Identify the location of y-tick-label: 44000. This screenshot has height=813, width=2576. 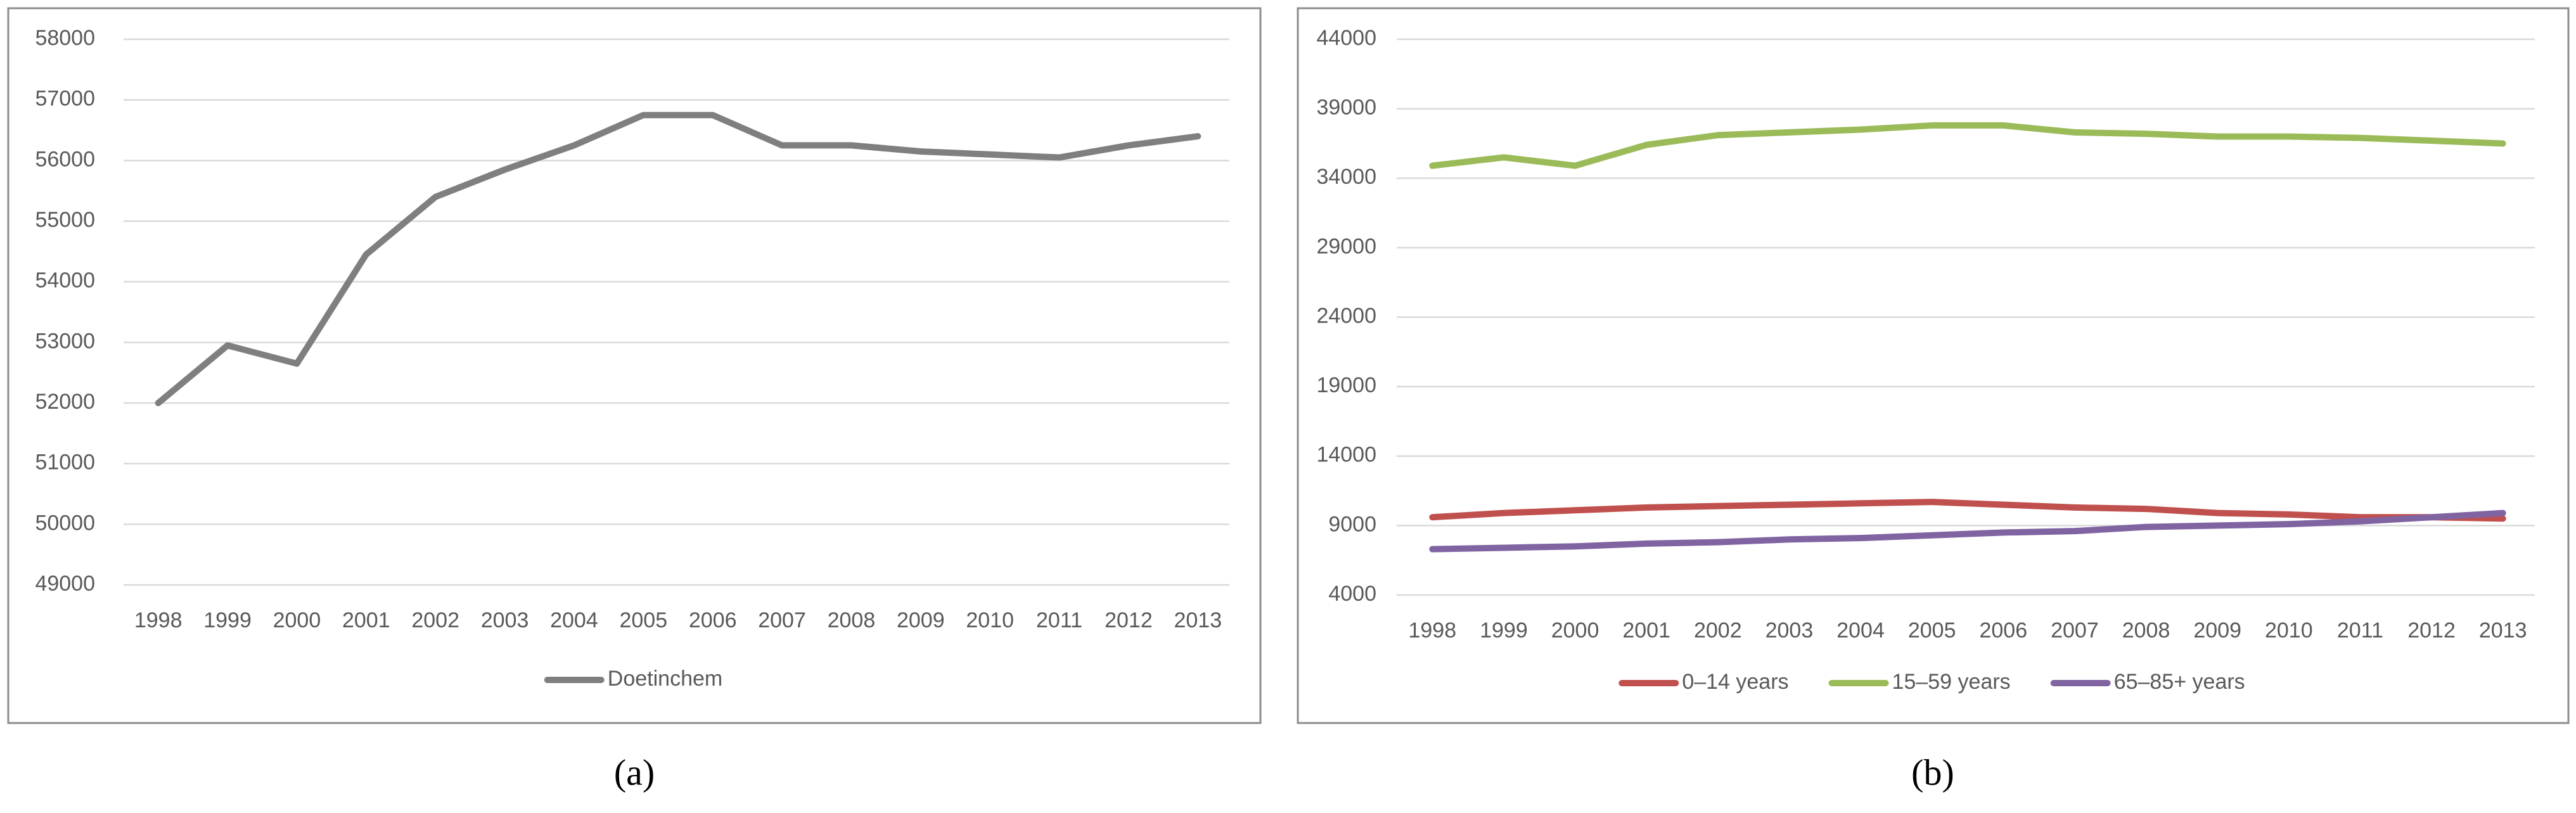
(1346, 38).